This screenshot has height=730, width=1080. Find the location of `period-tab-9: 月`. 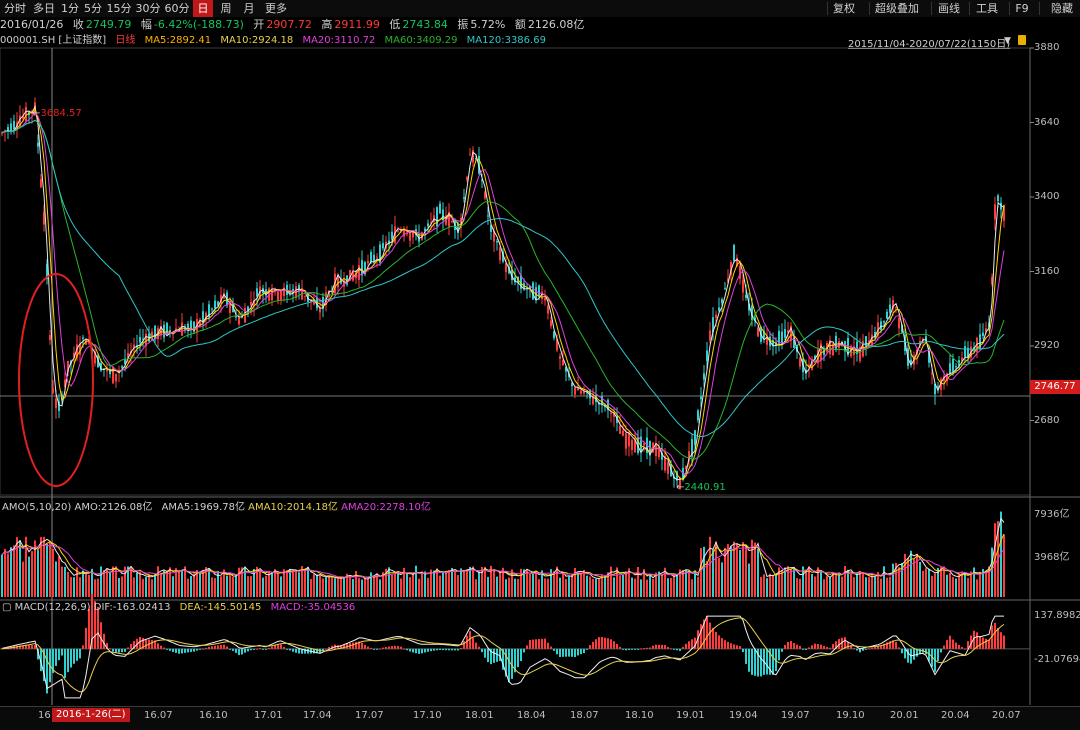

period-tab-9: 月 is located at coordinates (249, 8).